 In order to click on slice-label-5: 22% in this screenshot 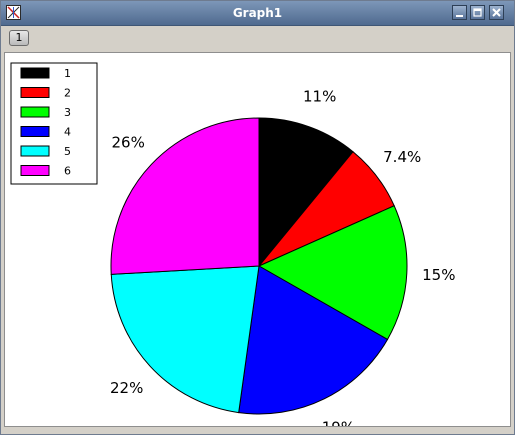, I will do `click(126, 388)`.